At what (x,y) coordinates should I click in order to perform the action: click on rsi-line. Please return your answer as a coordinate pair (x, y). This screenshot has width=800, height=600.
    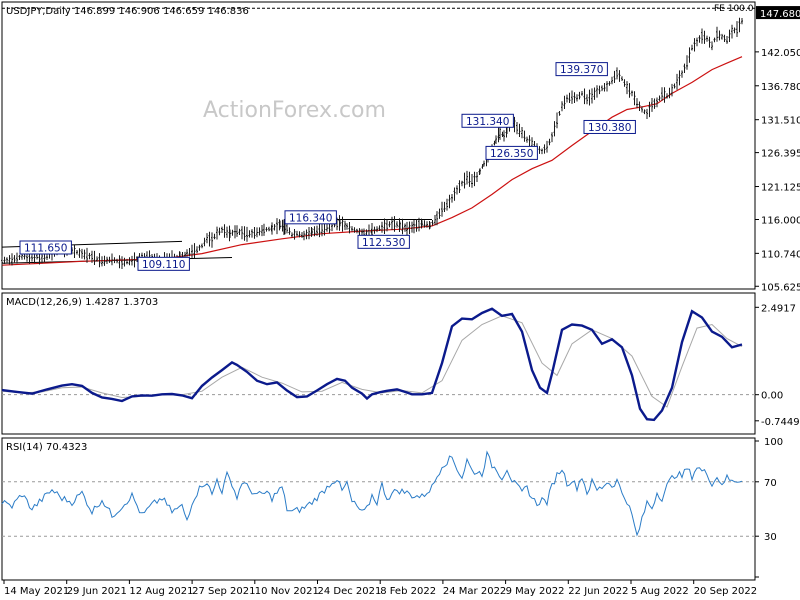
    Looking at the image, I should click on (372, 493).